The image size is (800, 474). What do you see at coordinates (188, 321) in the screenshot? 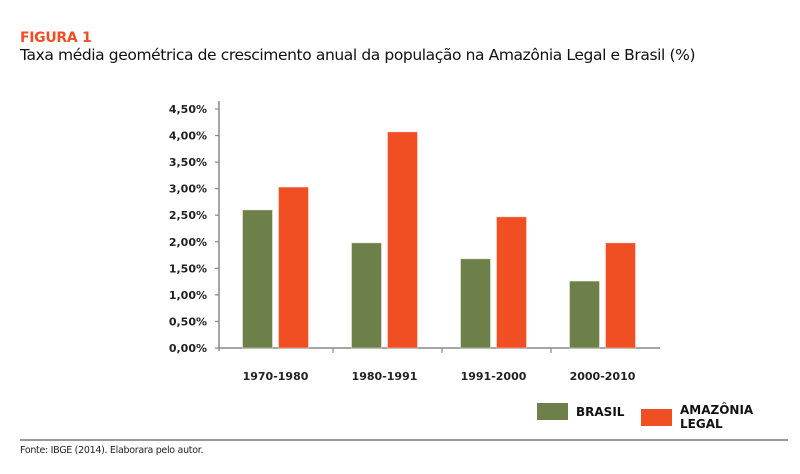
I see `y-tick-label: 0,50%` at bounding box center [188, 321].